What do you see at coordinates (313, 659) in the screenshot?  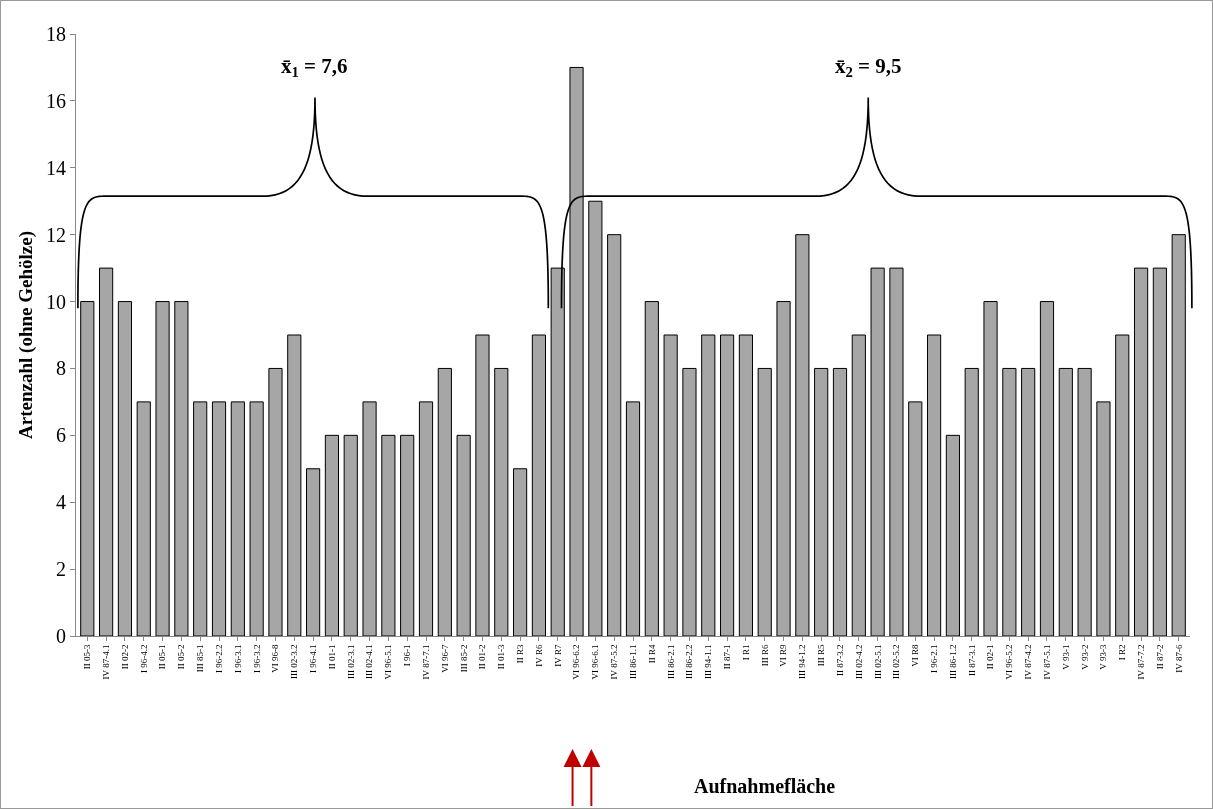 I see `x-tick-label: I 96-4.1` at bounding box center [313, 659].